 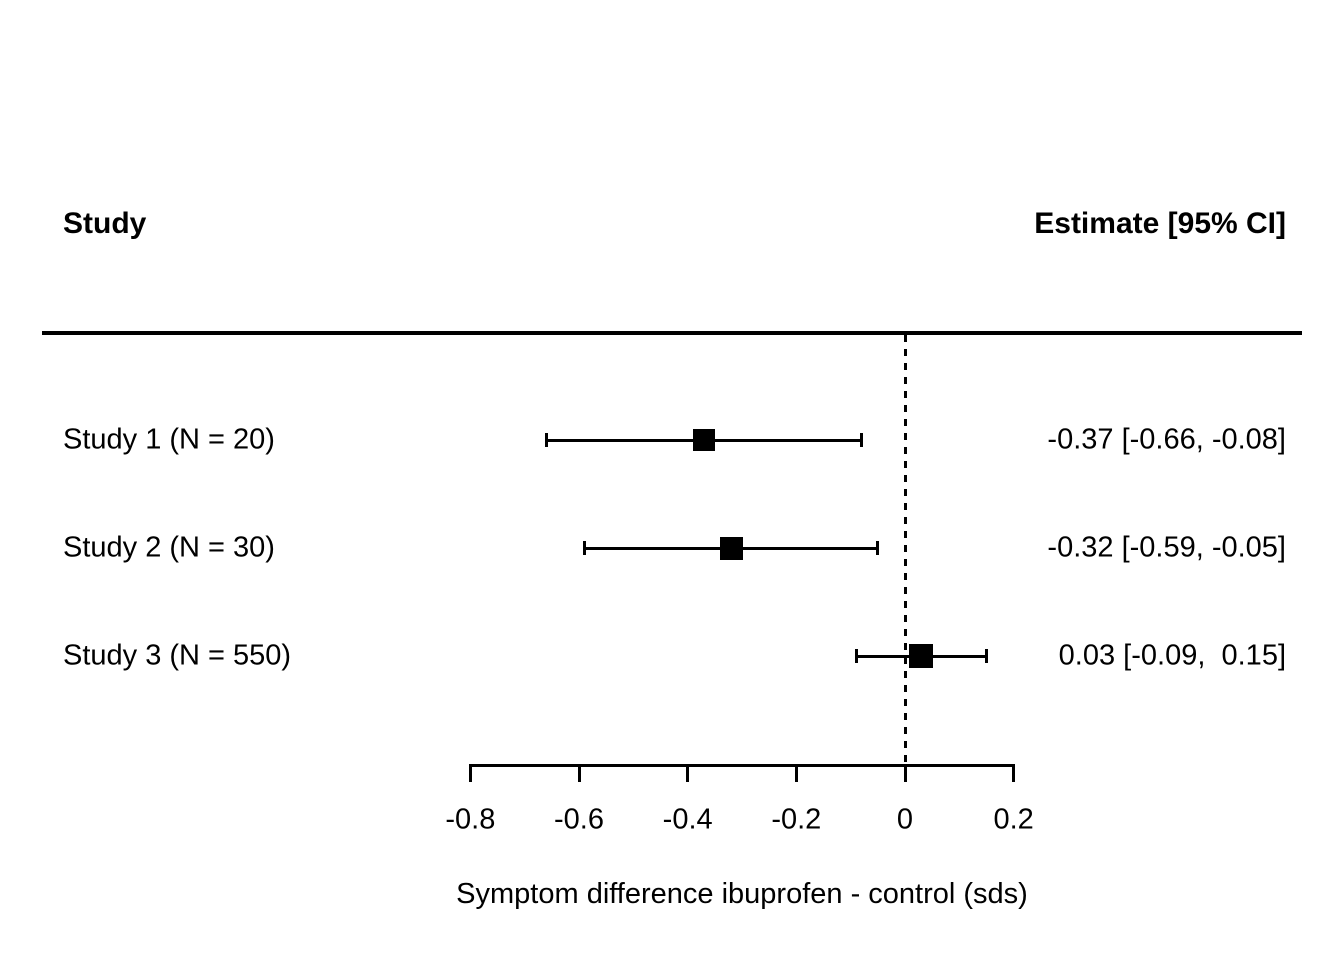 I want to click on x-axis-line, so click(x=742, y=765).